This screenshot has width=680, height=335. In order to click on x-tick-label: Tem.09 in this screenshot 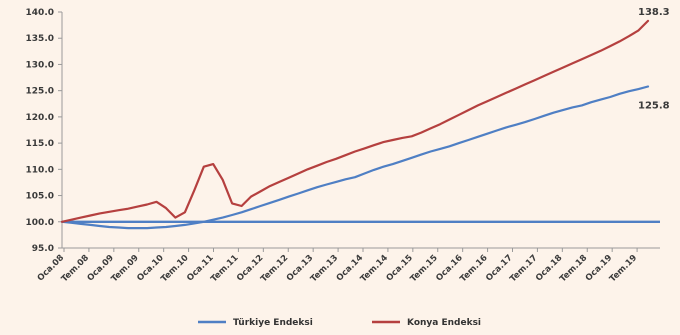, I will do `click(125, 268)`.